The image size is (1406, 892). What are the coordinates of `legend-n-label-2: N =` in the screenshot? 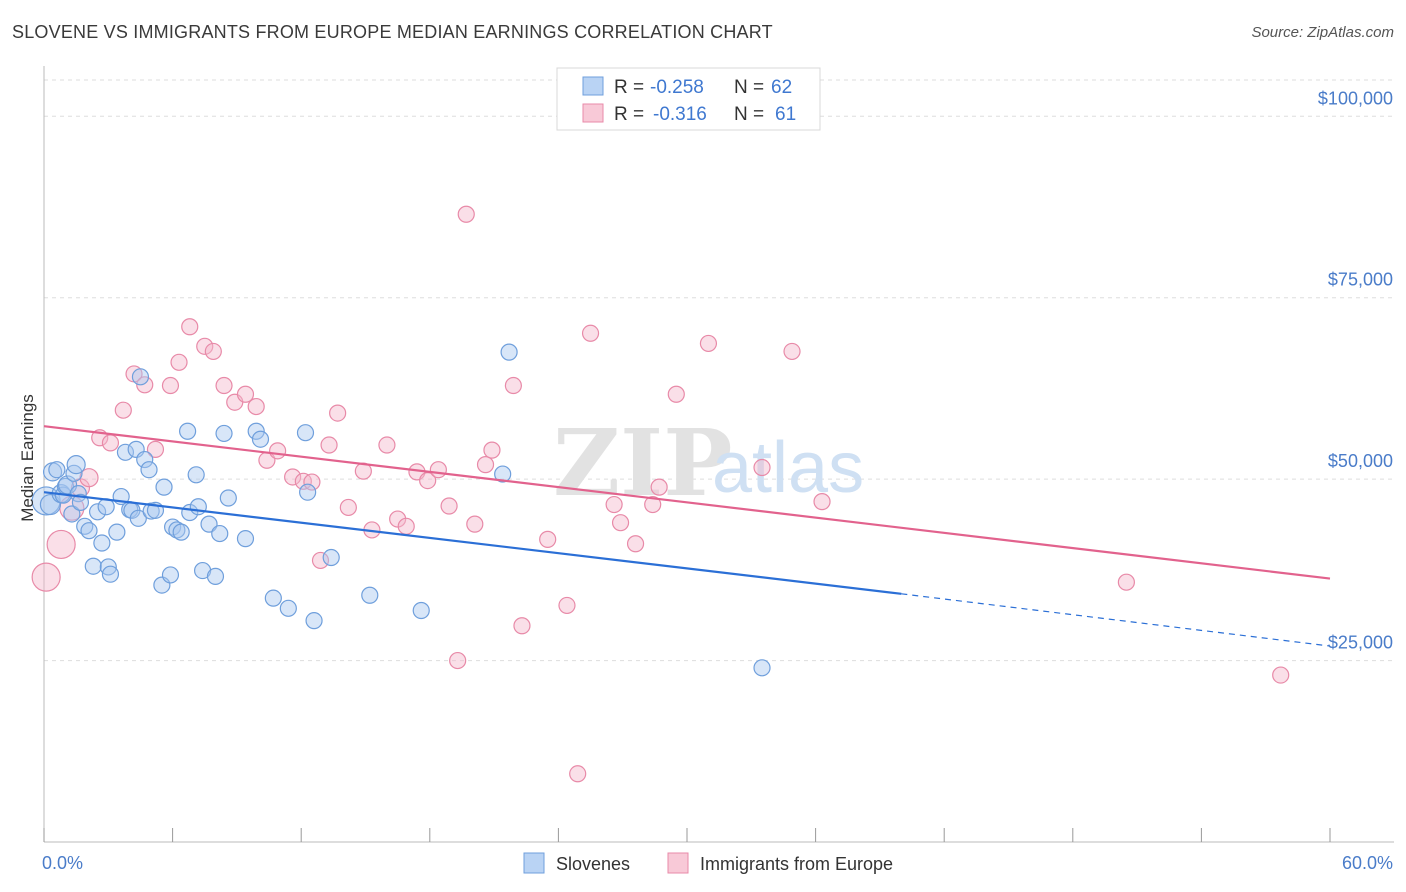 It's located at (749, 114).